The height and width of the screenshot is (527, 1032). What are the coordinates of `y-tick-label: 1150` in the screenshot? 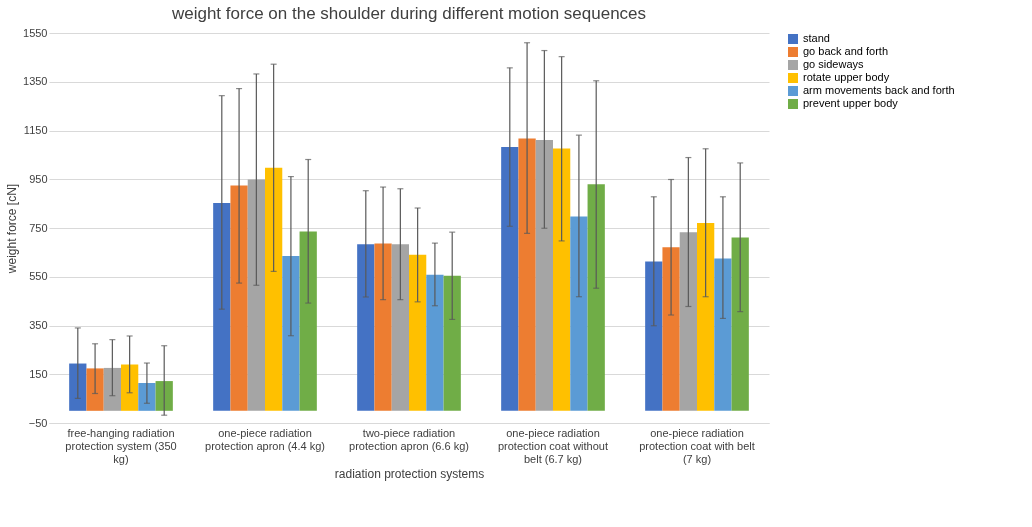 It's located at (35, 130).